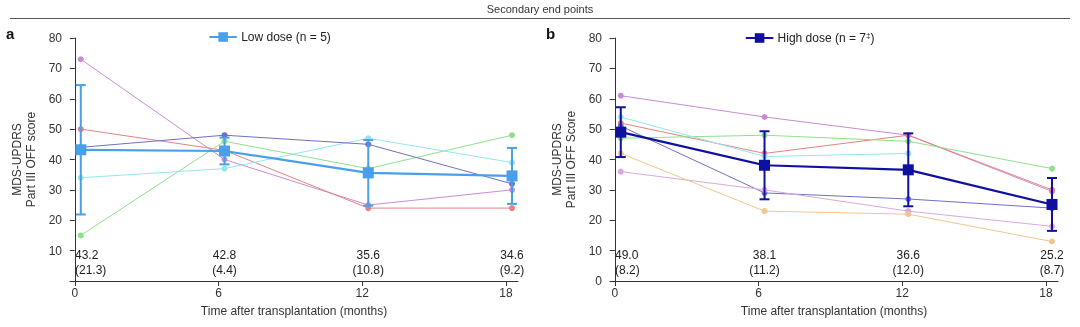  What do you see at coordinates (1052, 262) in the screenshot?
I see `annotation: 25.2 (8.7)` at bounding box center [1052, 262].